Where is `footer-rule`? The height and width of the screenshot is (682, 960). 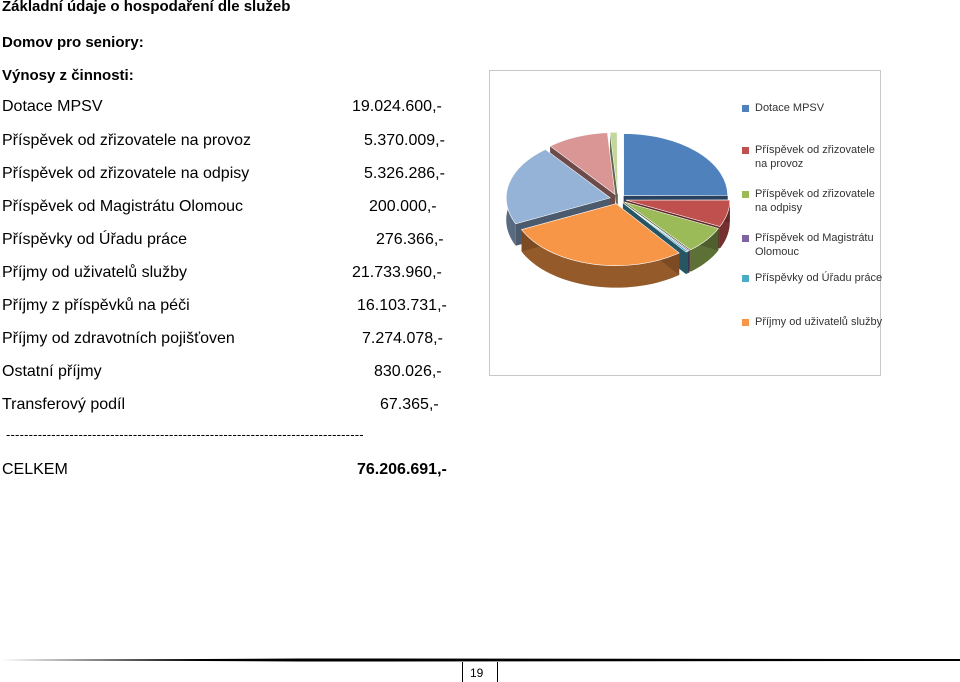
footer-rule is located at coordinates (480, 660).